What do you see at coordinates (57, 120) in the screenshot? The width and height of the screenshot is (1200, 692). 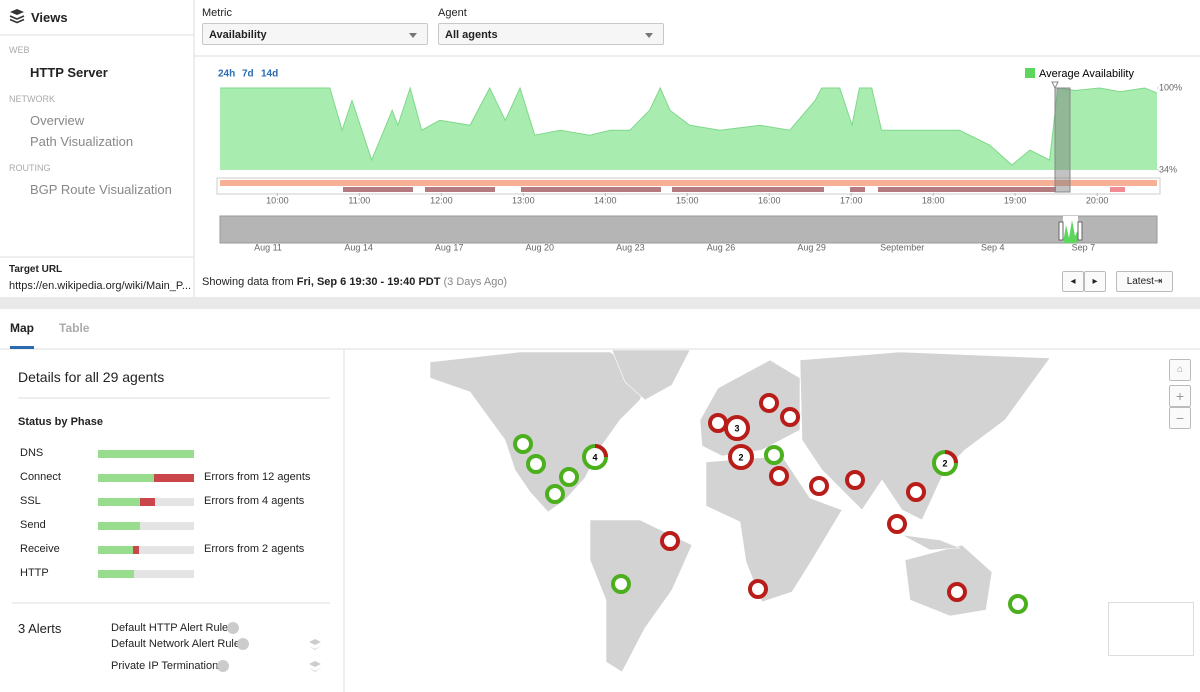 I see `nav-item: Overview` at bounding box center [57, 120].